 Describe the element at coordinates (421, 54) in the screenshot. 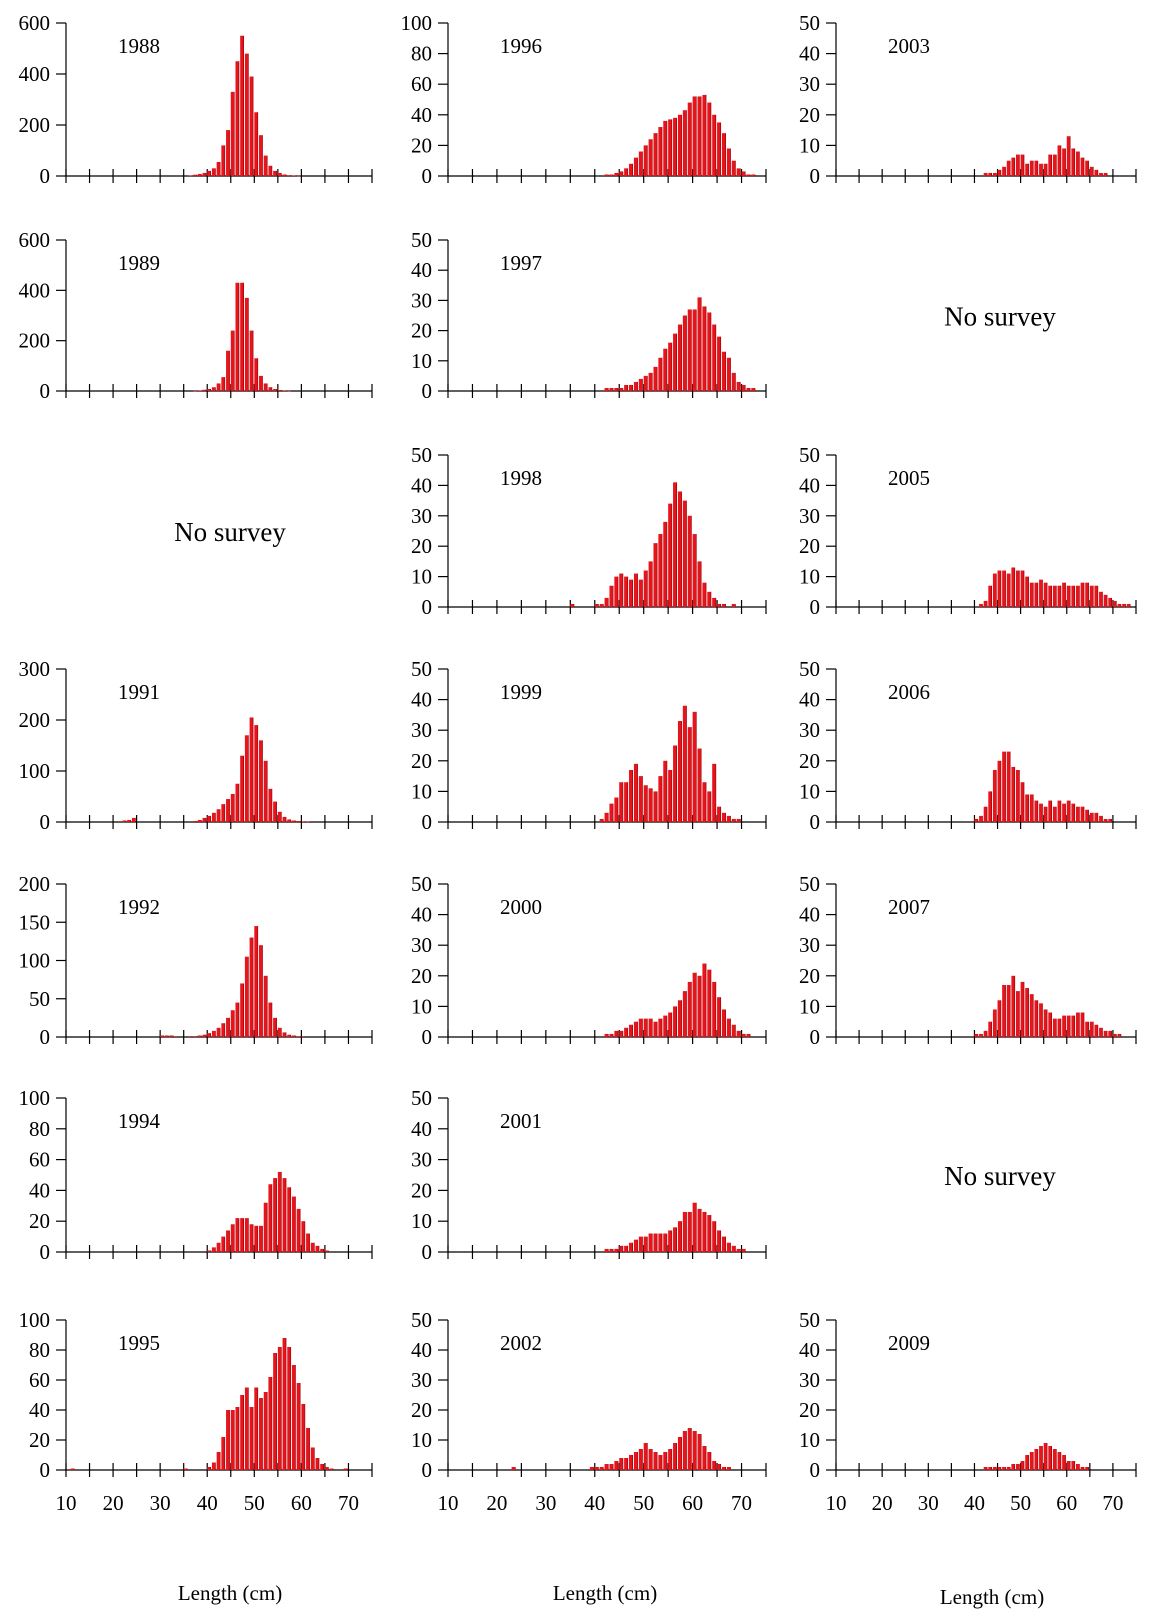

I see `y-tick-label: 80` at that location.